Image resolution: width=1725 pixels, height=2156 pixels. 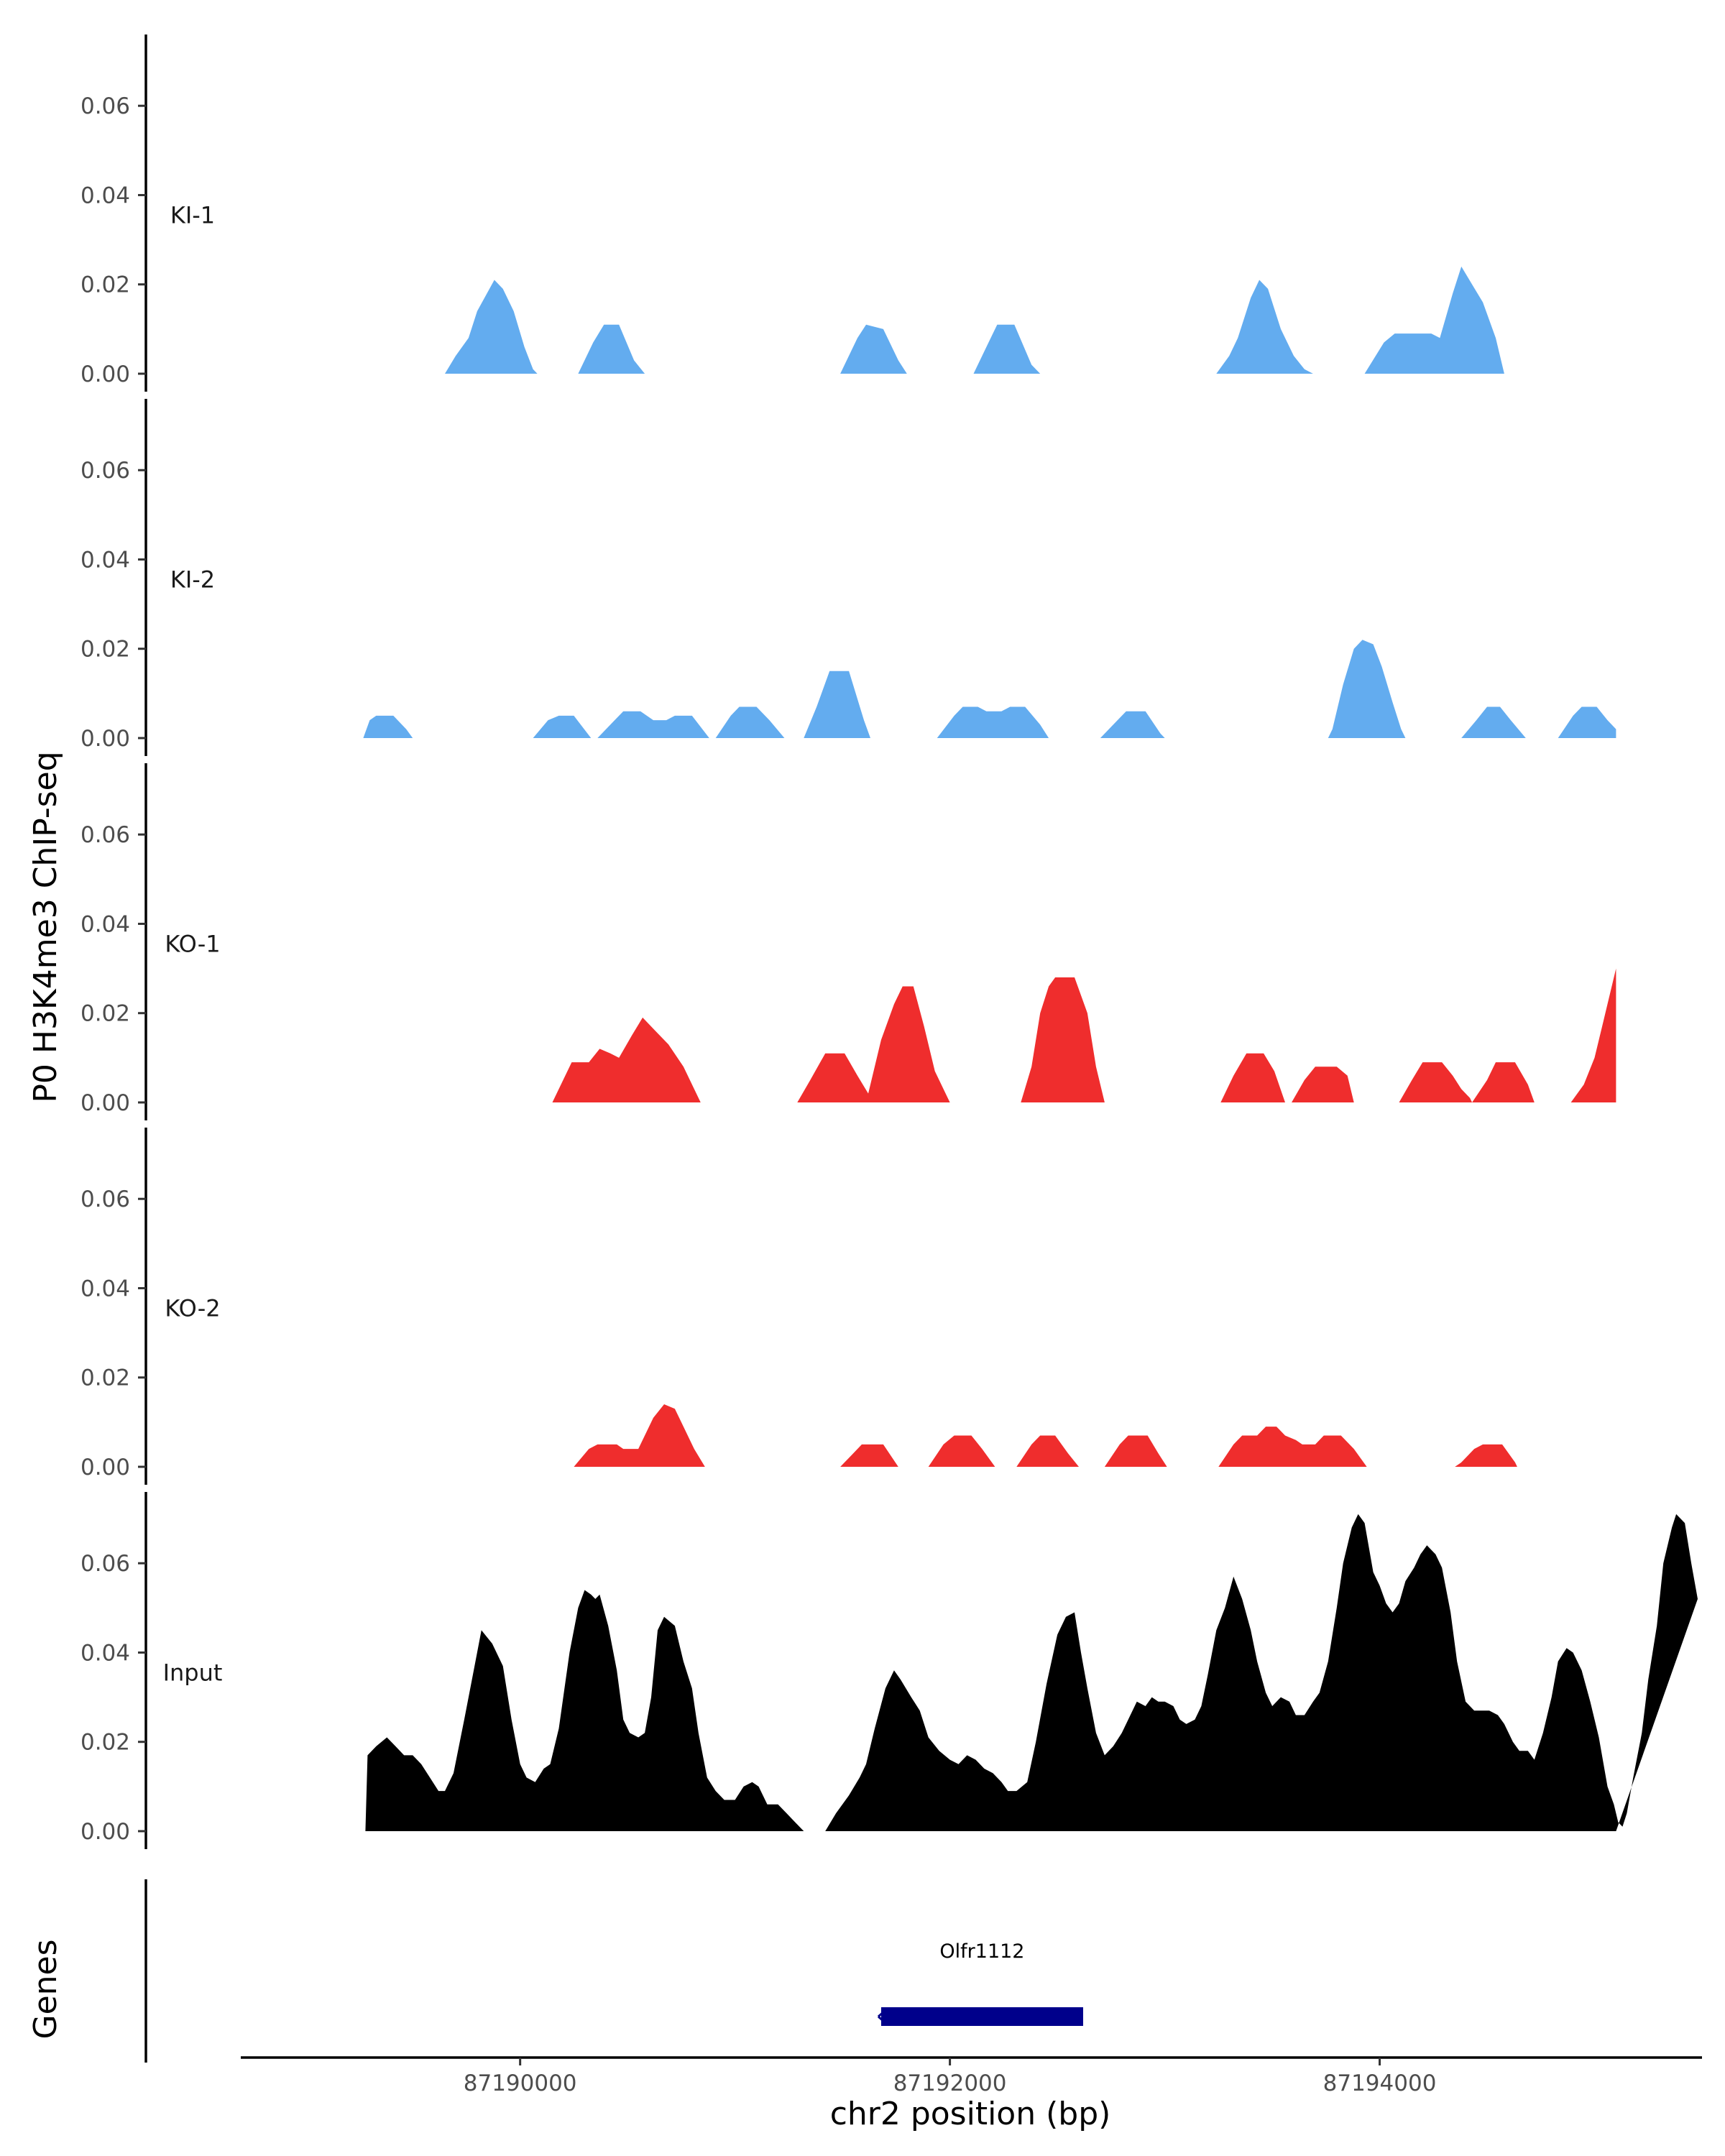 I want to click on track-ko-2: 0.00 0.02 0.04 0.06 KO-2, so click(x=798, y=1306).